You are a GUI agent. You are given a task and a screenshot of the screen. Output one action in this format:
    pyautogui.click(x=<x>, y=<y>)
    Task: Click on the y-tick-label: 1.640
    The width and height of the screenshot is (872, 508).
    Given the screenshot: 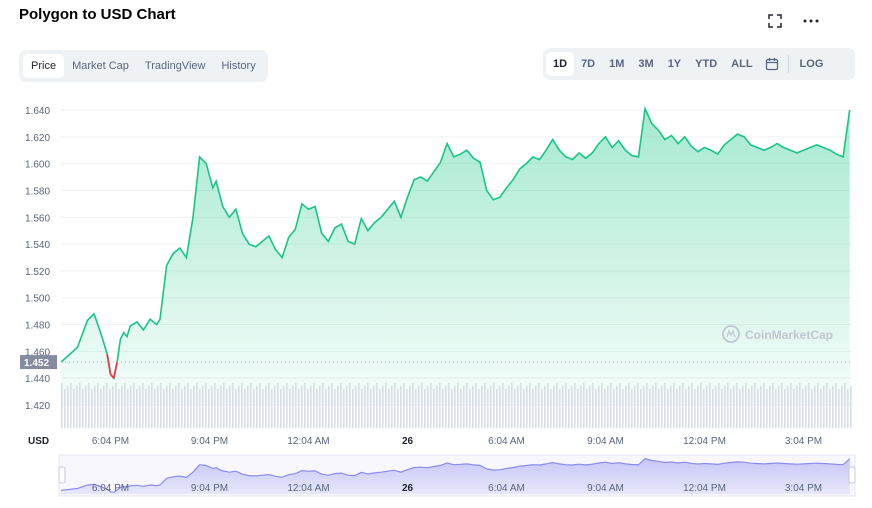 What is the action you would take?
    pyautogui.click(x=37, y=111)
    